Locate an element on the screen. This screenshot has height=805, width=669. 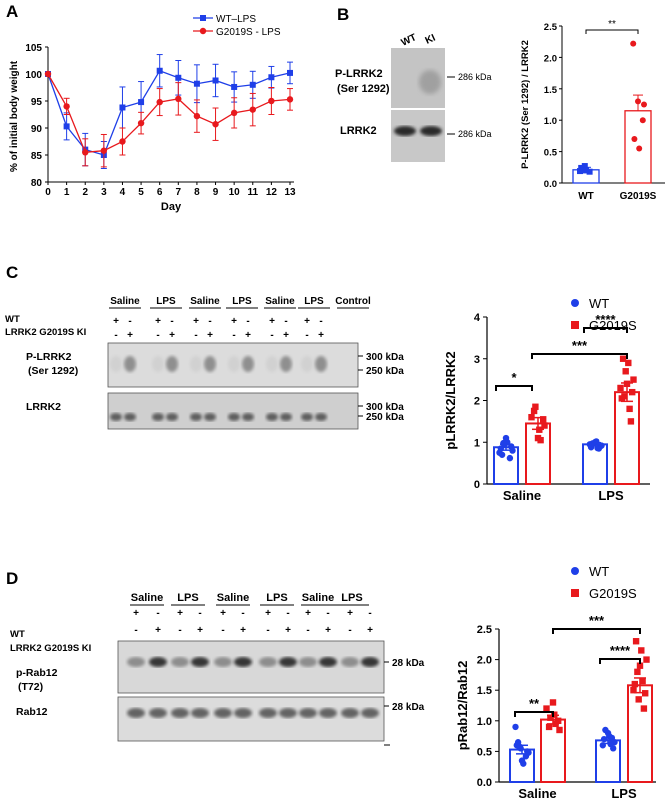
c-blot-group-label-2: Saline is located at coordinates (205, 301).